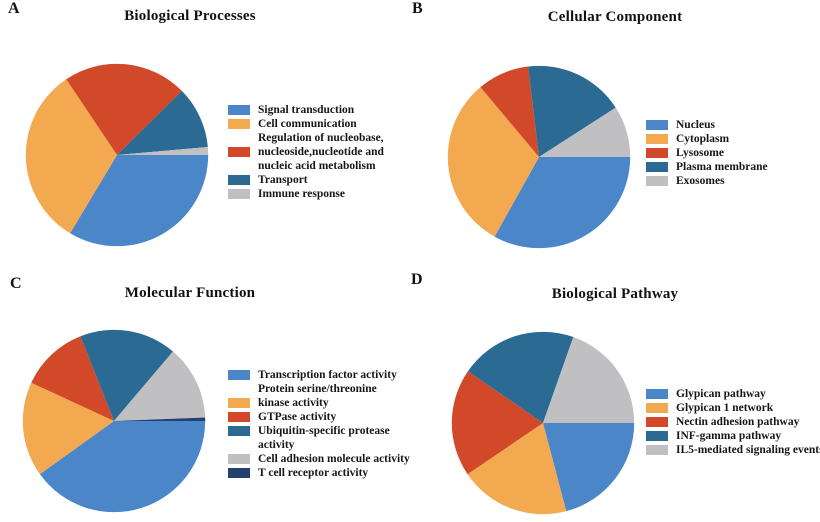 Image resolution: width=820 pixels, height=522 pixels. What do you see at coordinates (317, 166) in the screenshot?
I see `legend-label: nucleic acid metabolism` at bounding box center [317, 166].